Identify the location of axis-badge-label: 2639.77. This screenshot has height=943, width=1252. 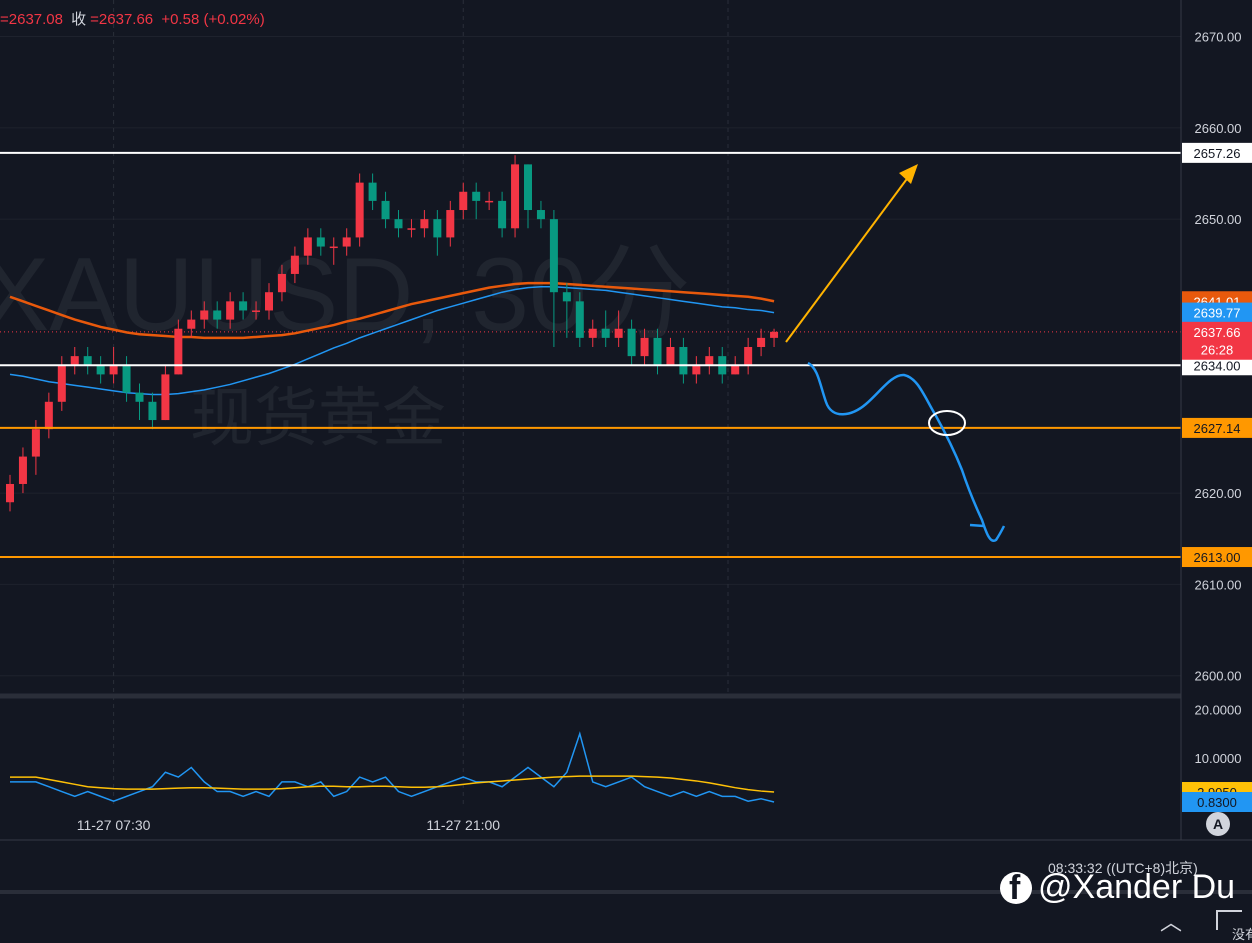
(1217, 313).